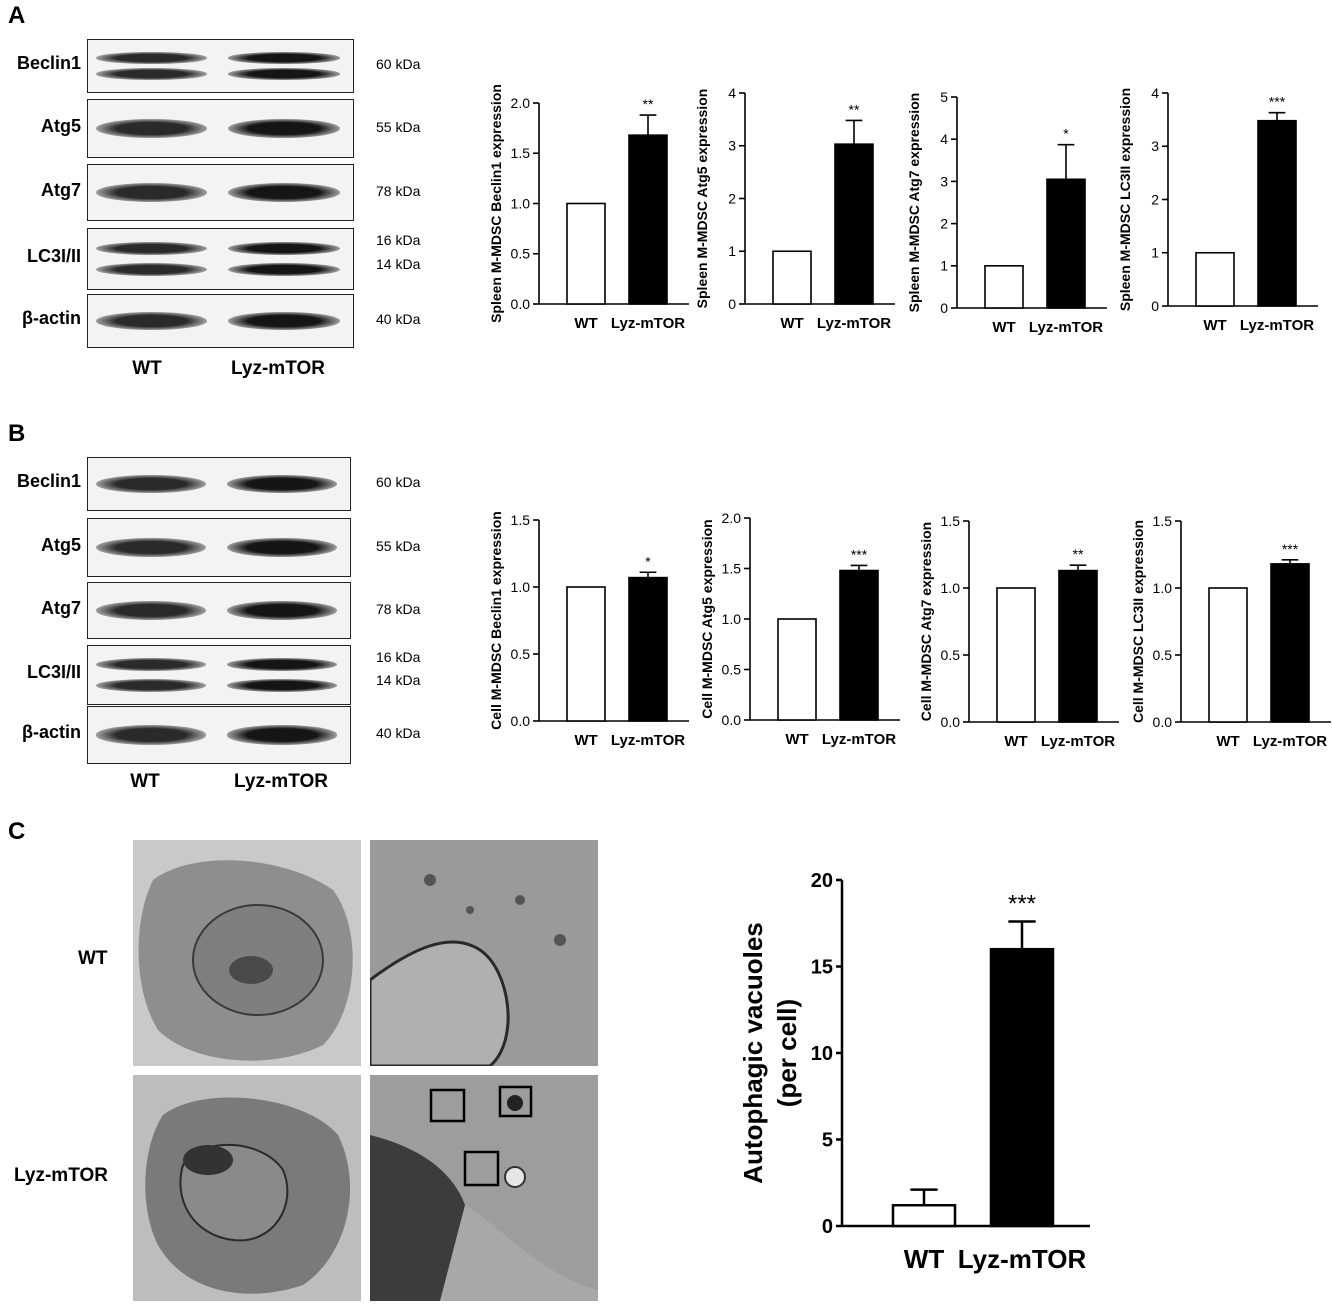 The image size is (1332, 1306). I want to click on y-axis-label: Cell M-MDSC Atg5 expression, so click(707, 618).